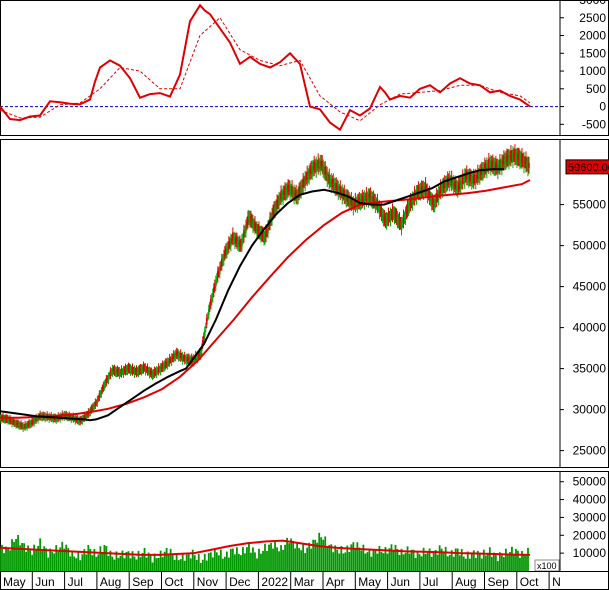 This screenshot has height=590, width=609. I want to click on price-tick-label: 35000, so click(590, 369).